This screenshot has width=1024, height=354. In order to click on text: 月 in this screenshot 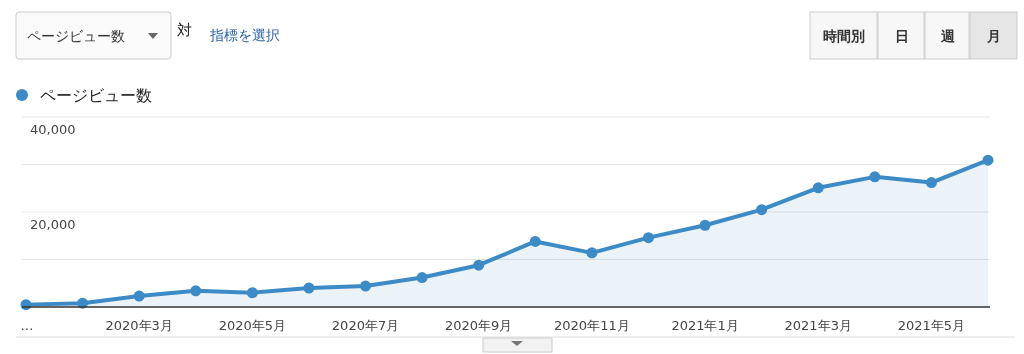, I will do `click(993, 36)`.